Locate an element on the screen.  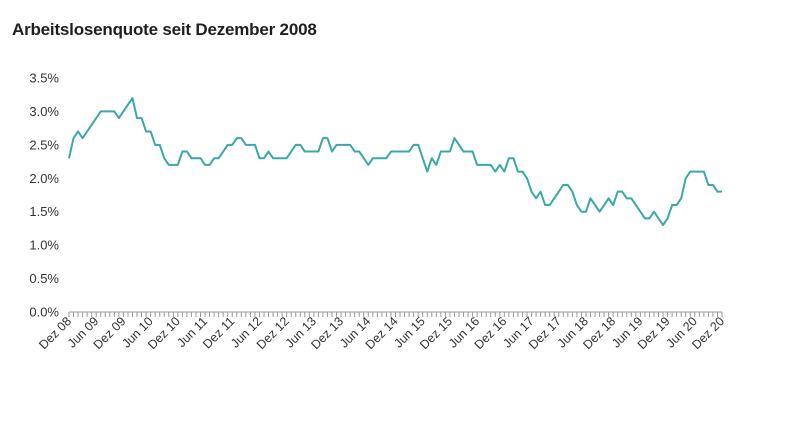
y-tick-label: 0.0% is located at coordinates (44, 312).